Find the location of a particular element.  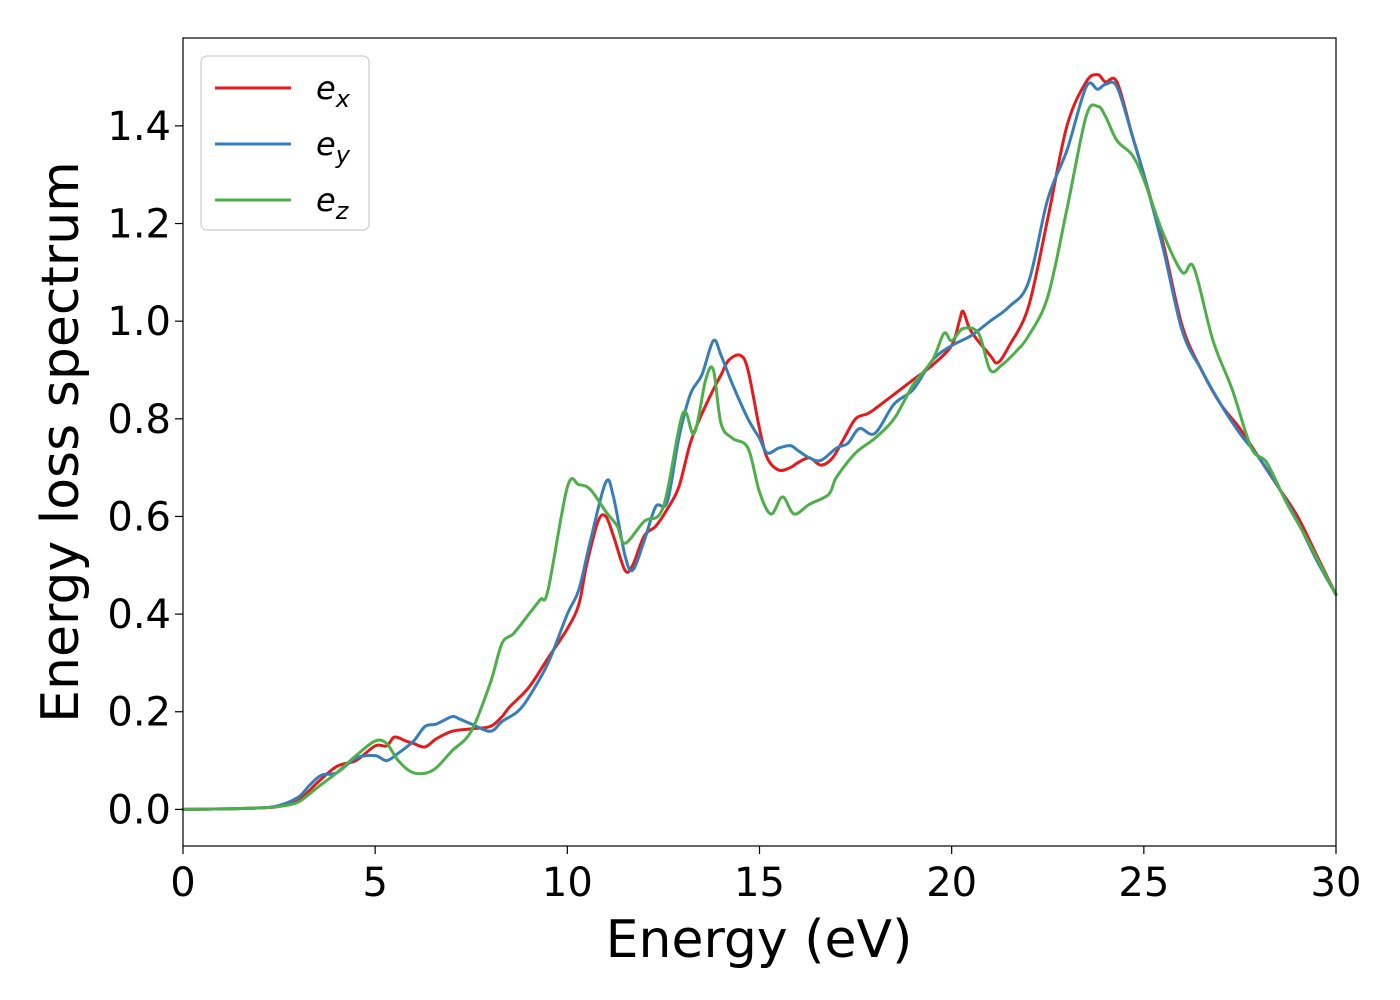

y-axis-title: Energy loss spectrum is located at coordinates (61, 442).